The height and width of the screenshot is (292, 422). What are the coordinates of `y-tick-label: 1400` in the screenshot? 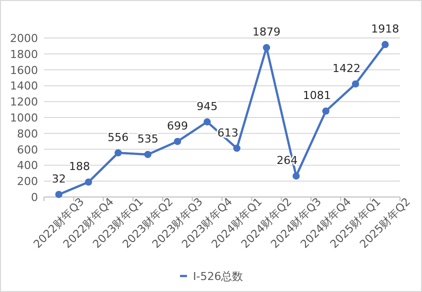 It's located at (24, 86).